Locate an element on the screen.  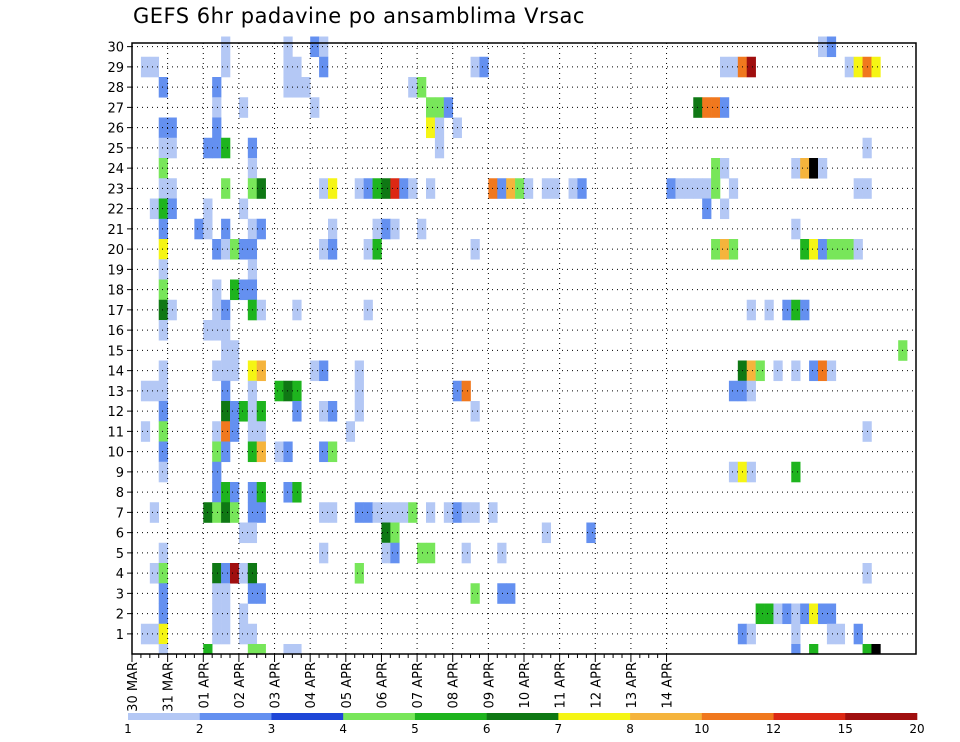
y-tick-label: 13 is located at coordinates (115, 392).